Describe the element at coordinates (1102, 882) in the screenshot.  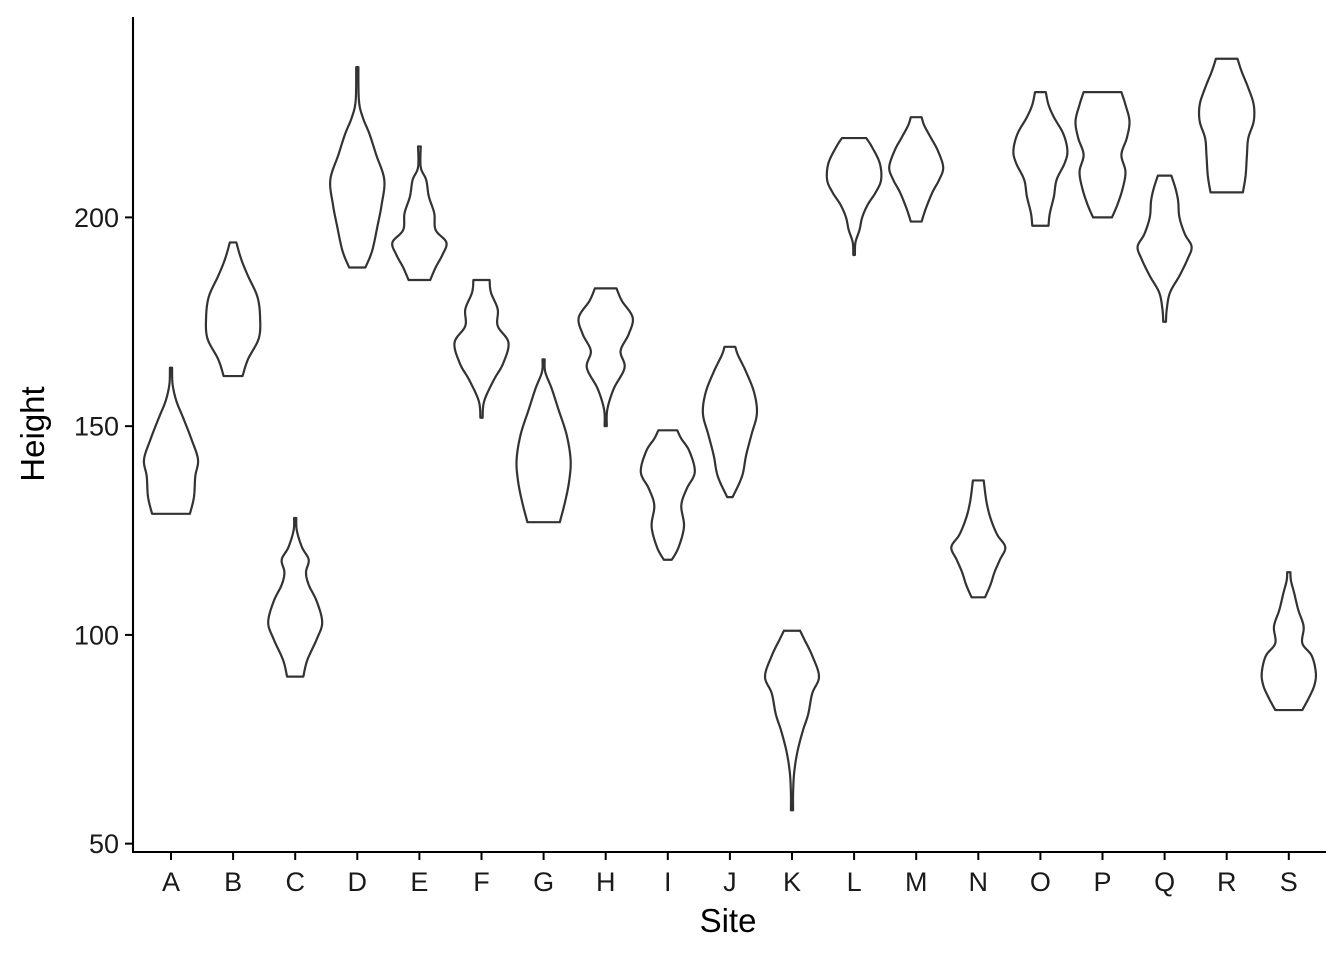
I see `x-tick-label-P: P` at that location.